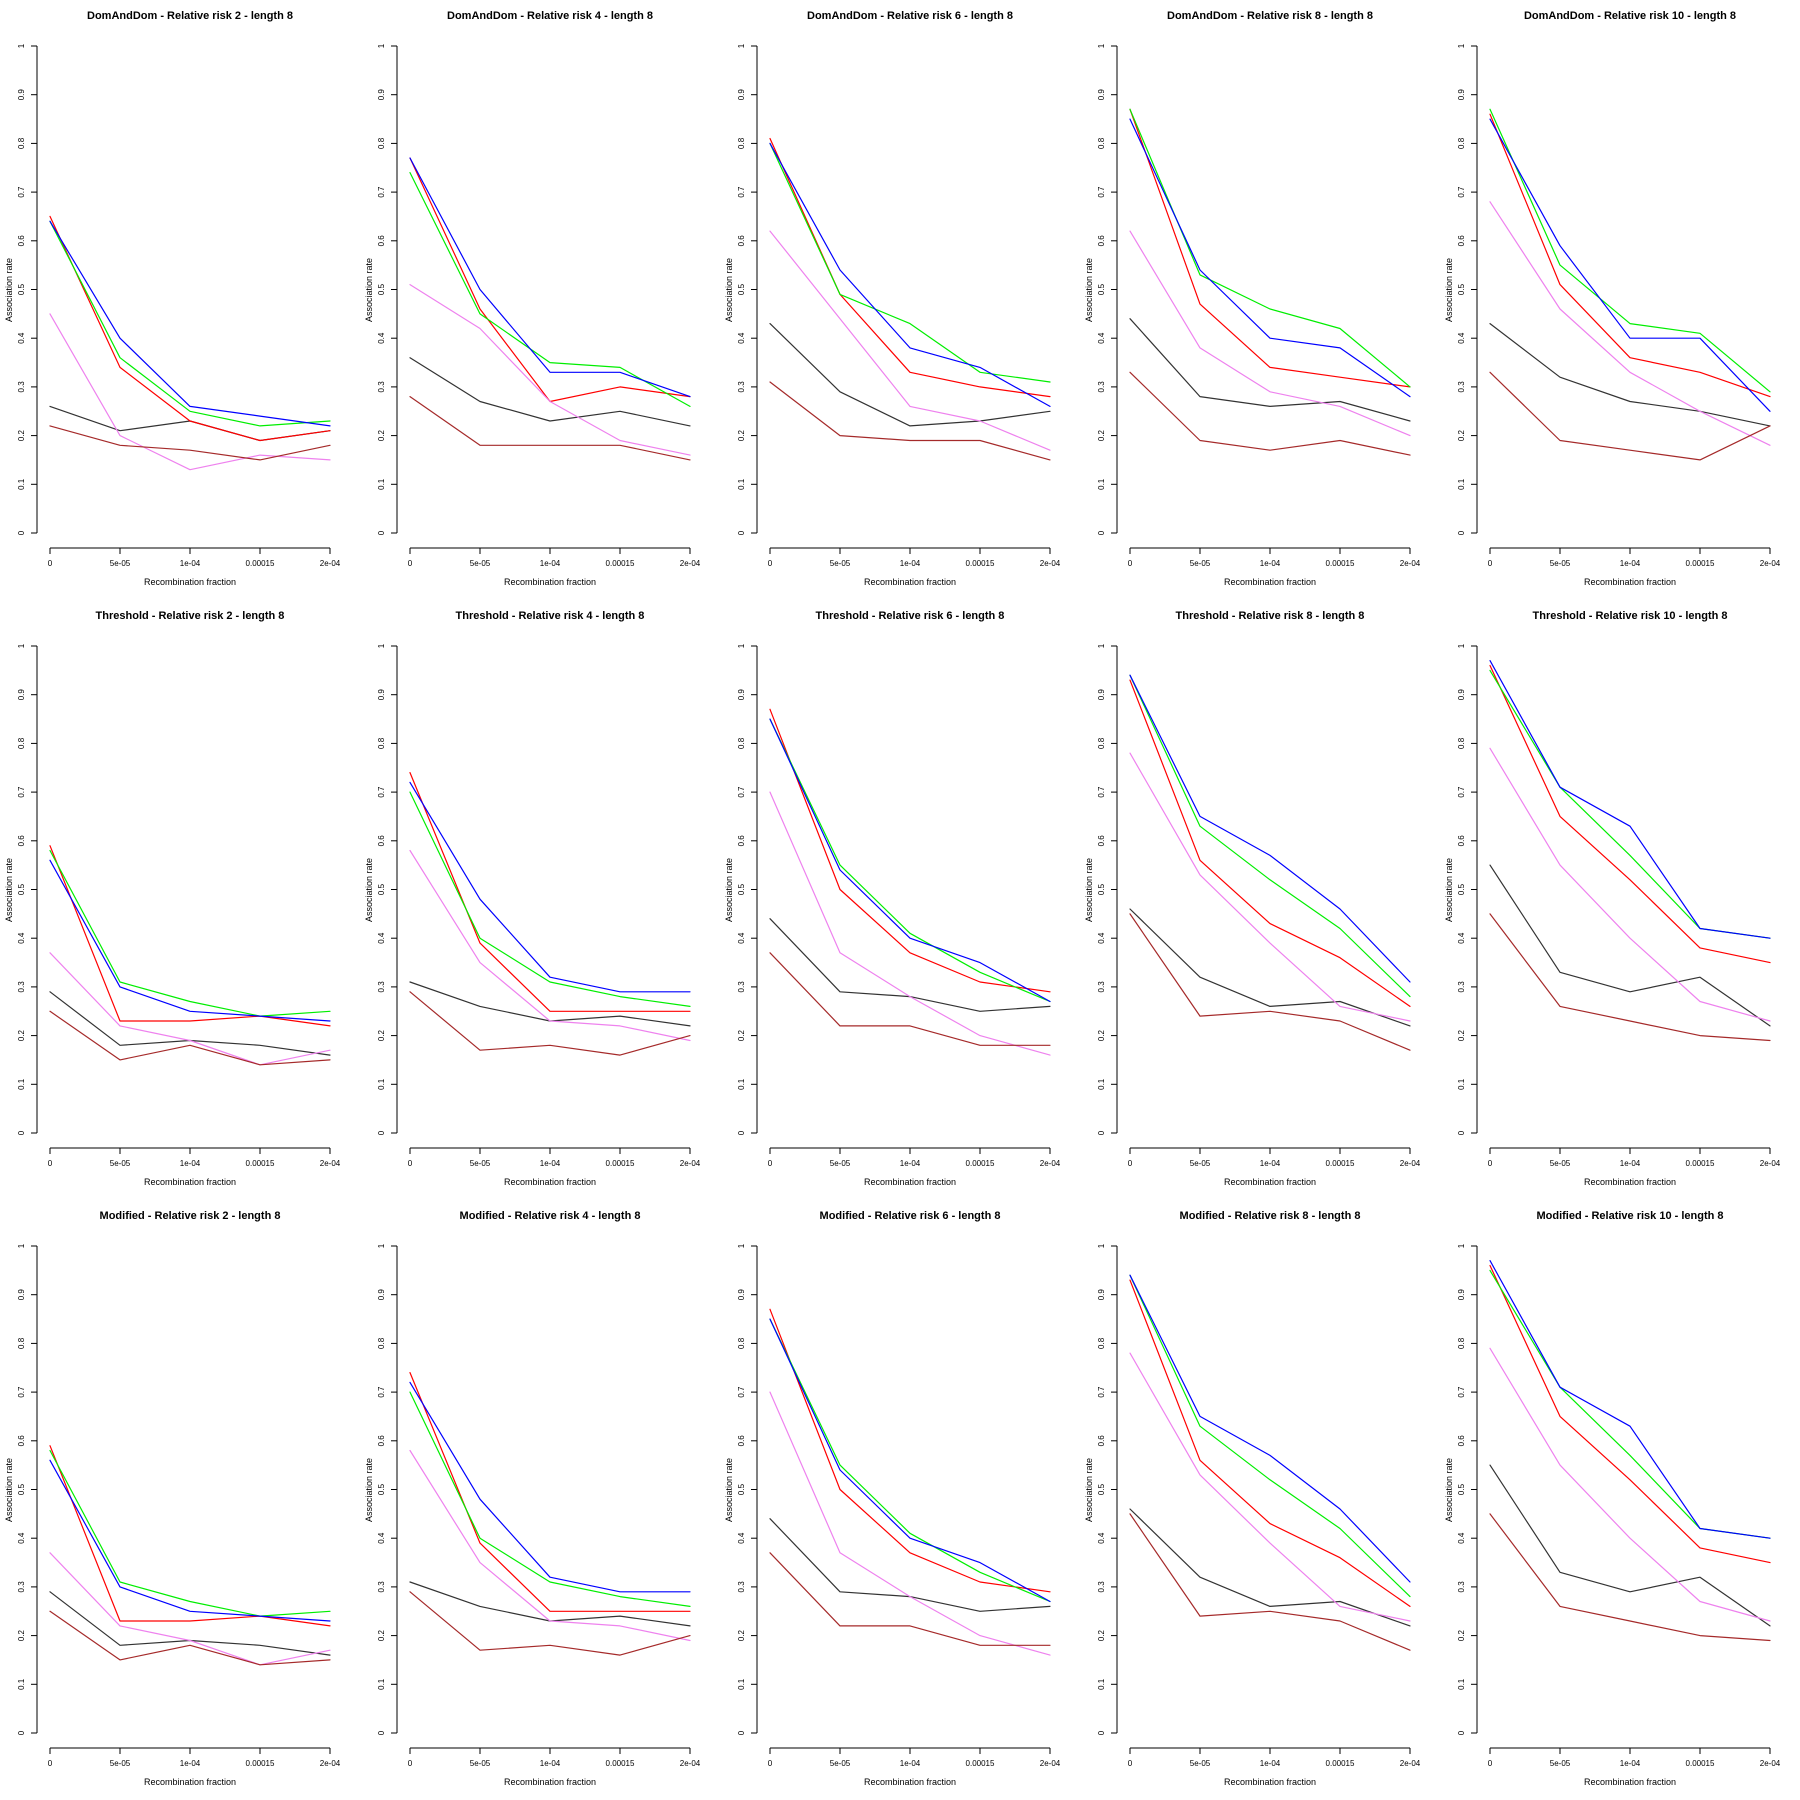  Describe the element at coordinates (1630, 616) in the screenshot. I see `chart-title: Threshold - Relative risk 10 - length 8` at that location.